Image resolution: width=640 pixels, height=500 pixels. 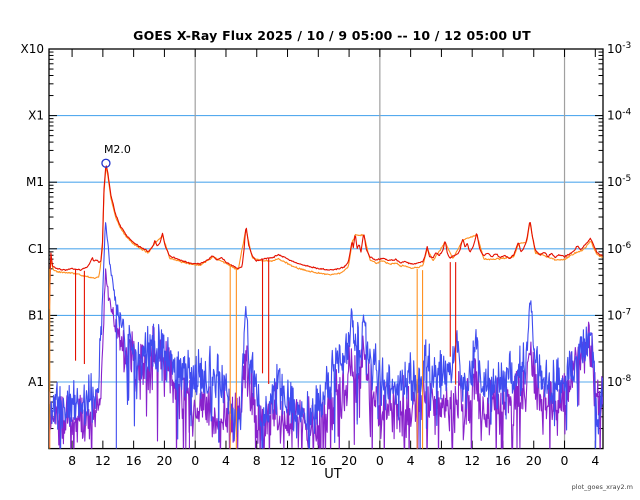 What do you see at coordinates (619, 314) in the screenshot?
I see `y-right-label: 10-7` at bounding box center [619, 314].